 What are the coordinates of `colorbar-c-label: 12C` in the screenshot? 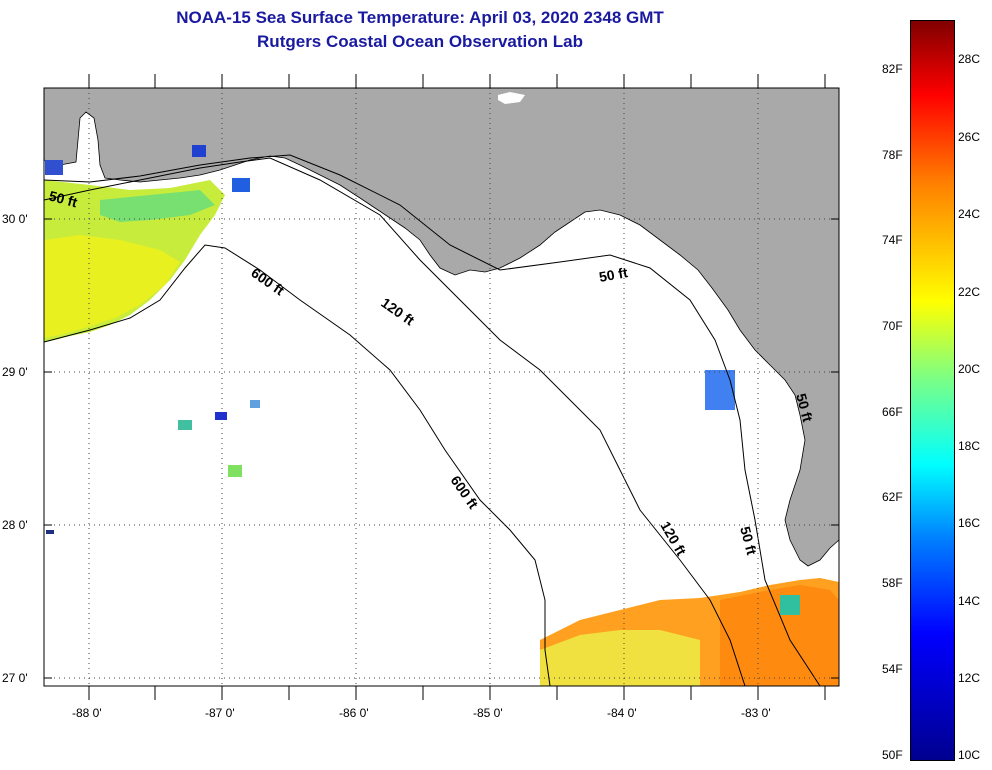 It's located at (969, 678).